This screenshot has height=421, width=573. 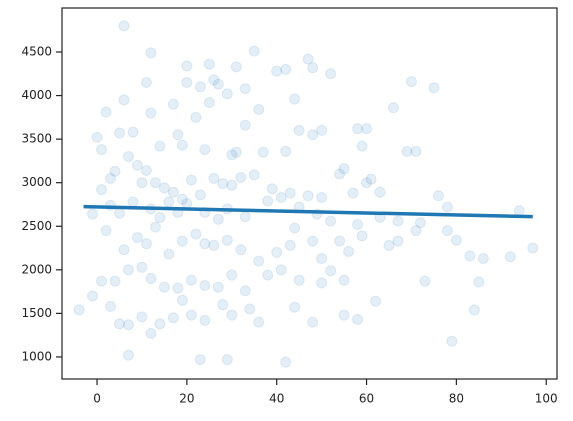 What do you see at coordinates (308, 211) in the screenshot?
I see `fit-line` at bounding box center [308, 211].